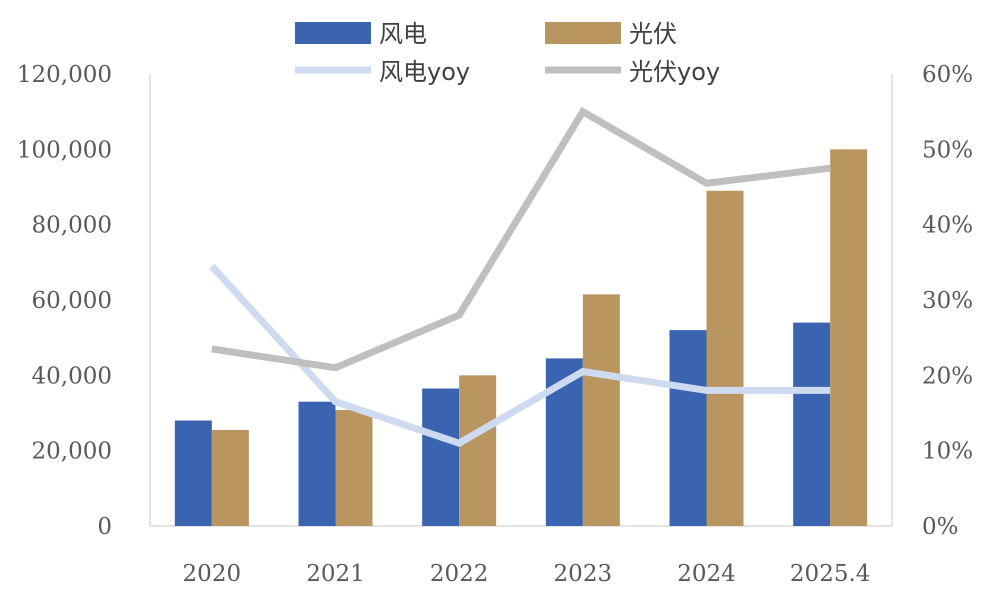 Image resolution: width=999 pixels, height=600 pixels. I want to click on legend-item: 风电, so click(361, 34).